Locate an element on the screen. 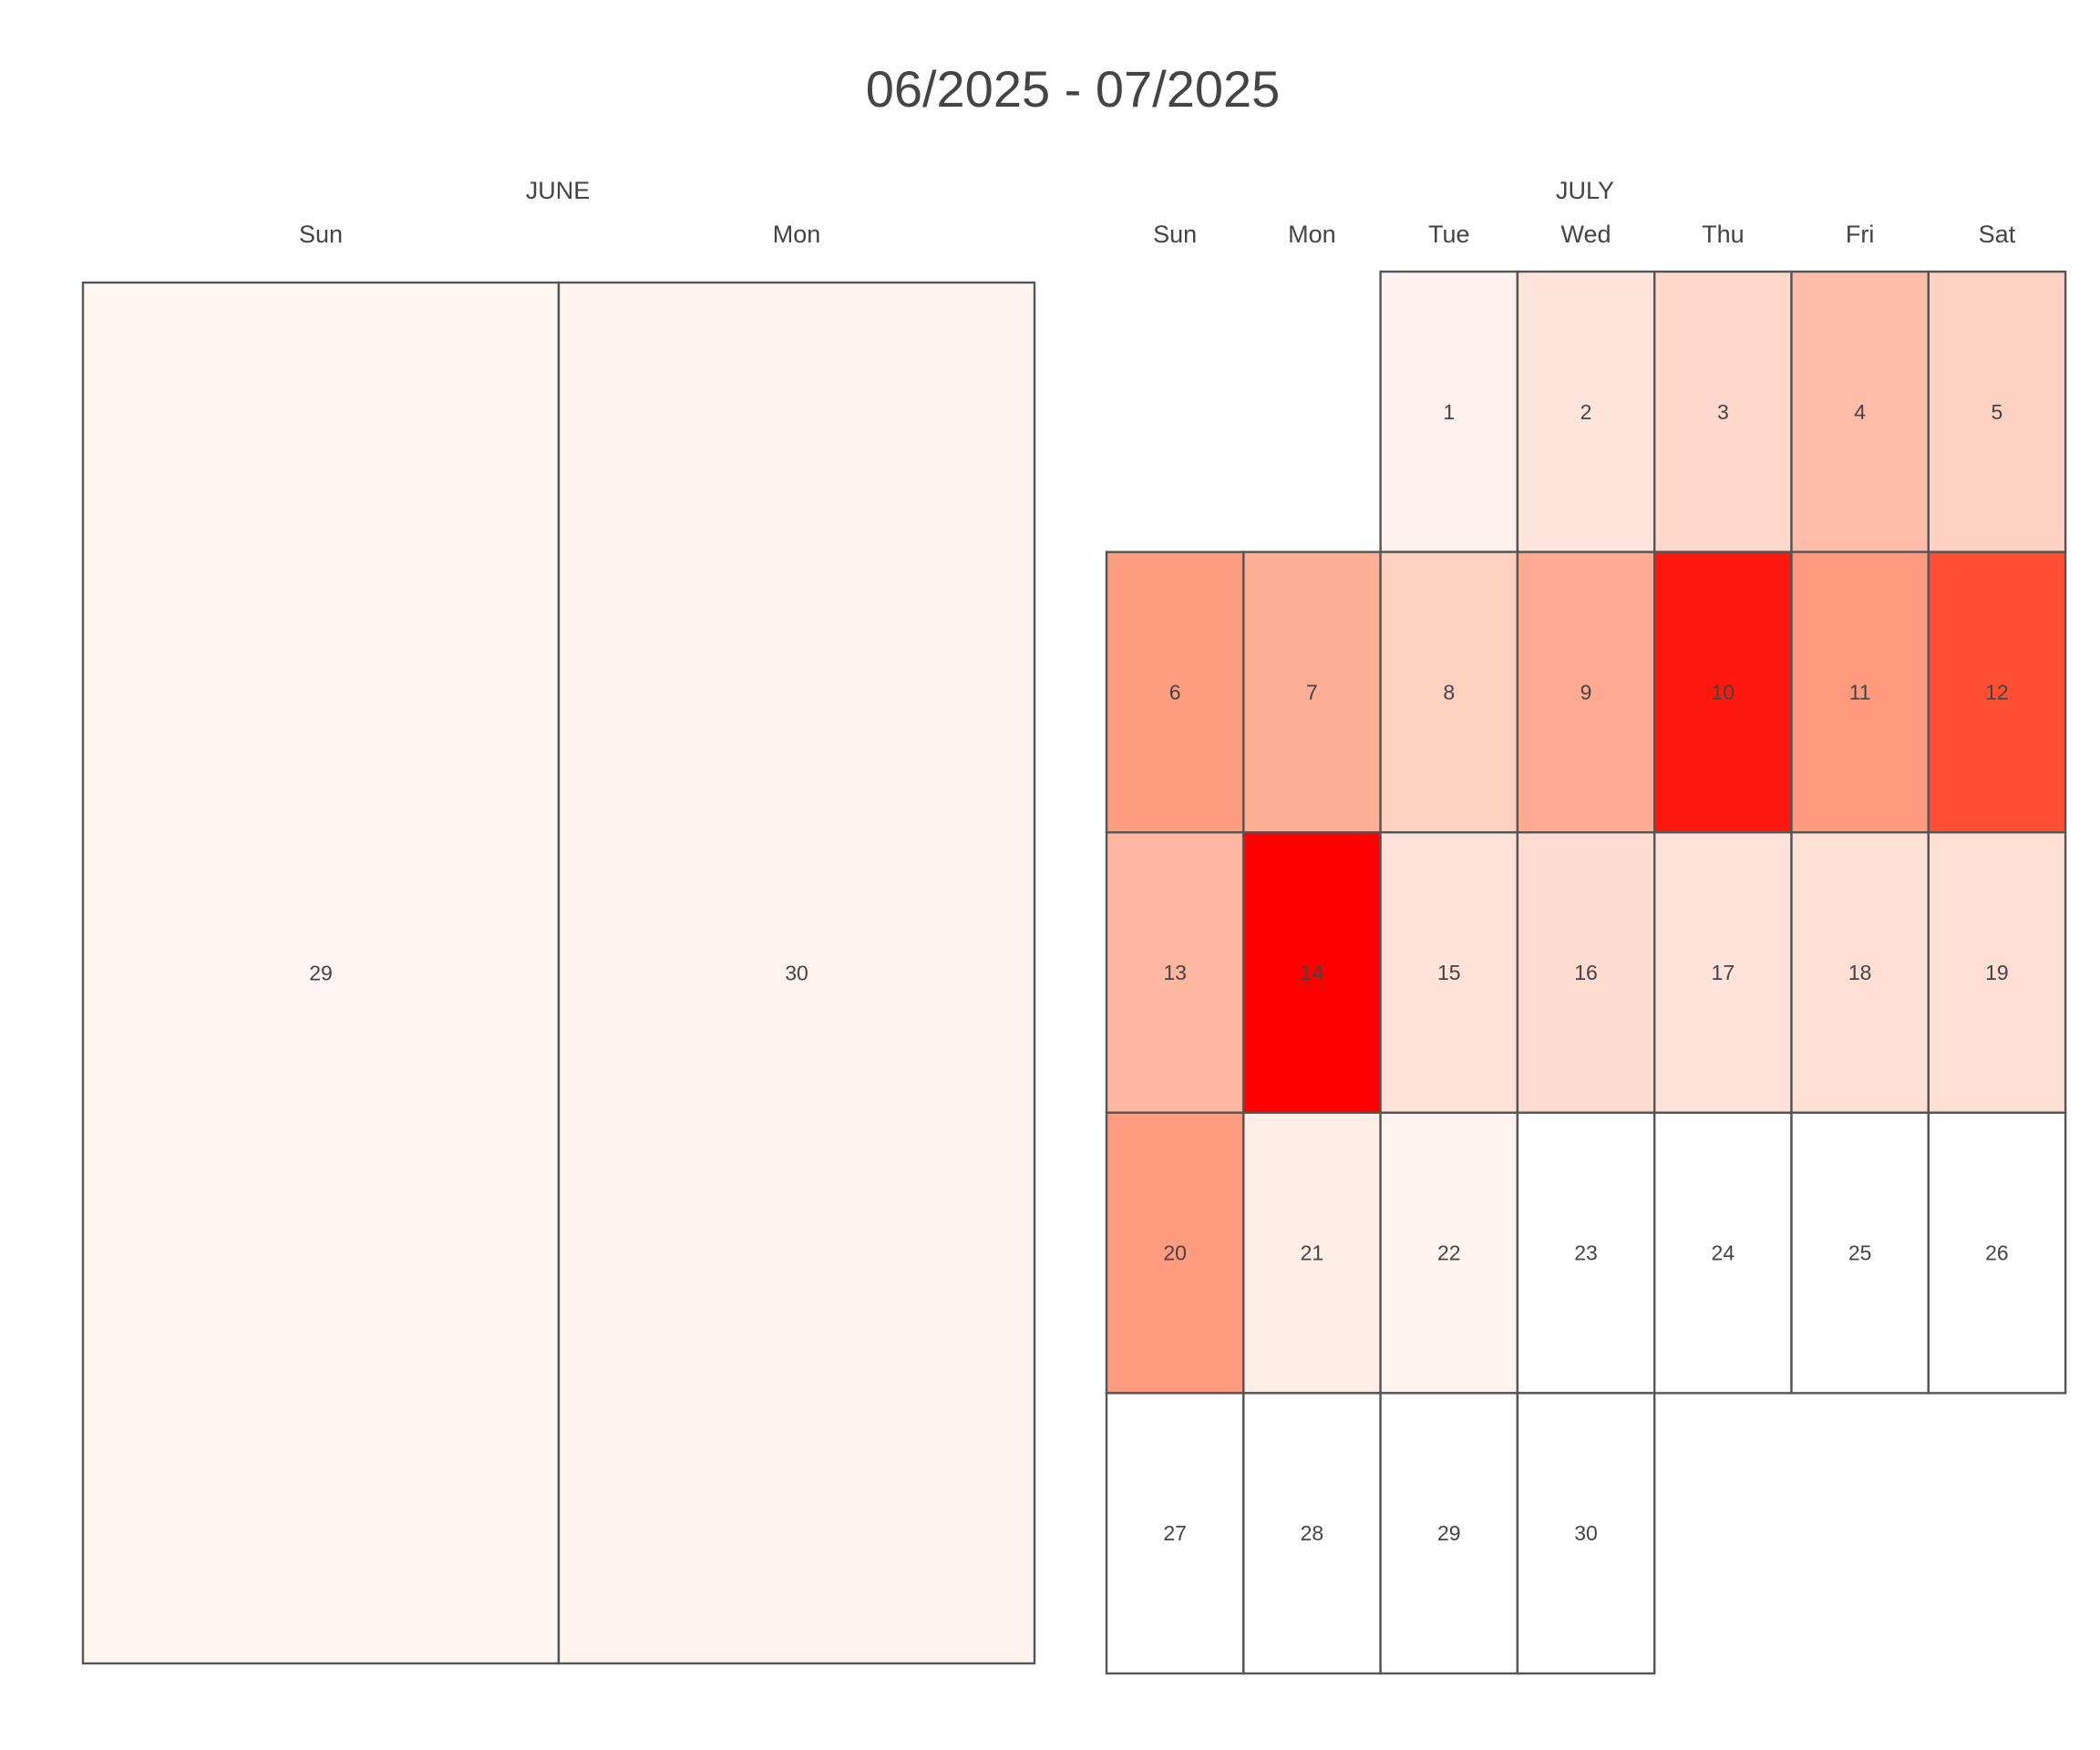  weekday-label-fri: Fri is located at coordinates (1860, 235).